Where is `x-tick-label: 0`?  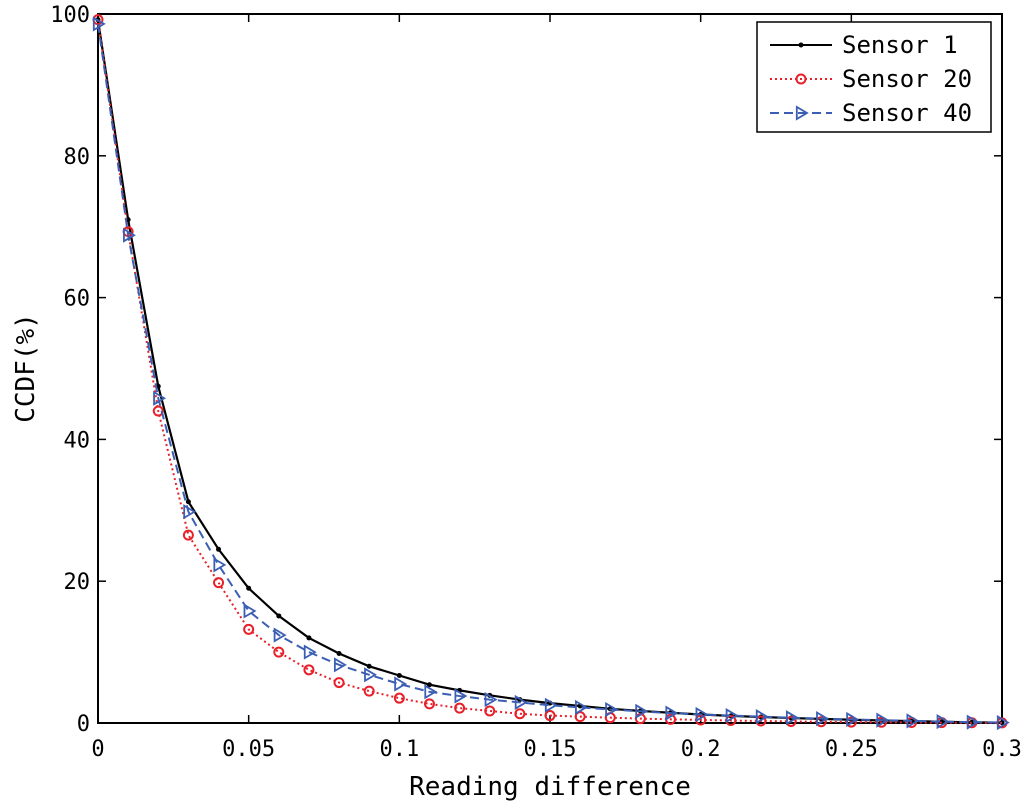 x-tick-label: 0 is located at coordinates (97, 749).